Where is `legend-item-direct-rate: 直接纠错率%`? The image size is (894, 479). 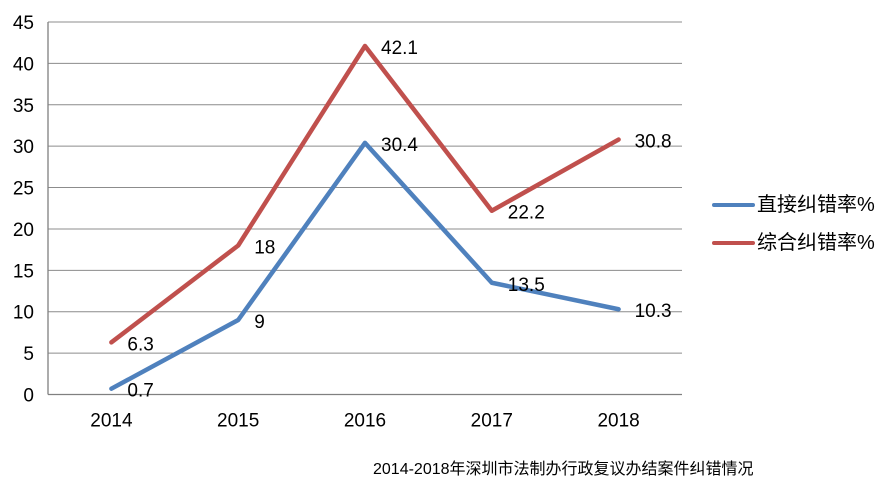 legend-item-direct-rate: 直接纠错率% is located at coordinates (793, 205).